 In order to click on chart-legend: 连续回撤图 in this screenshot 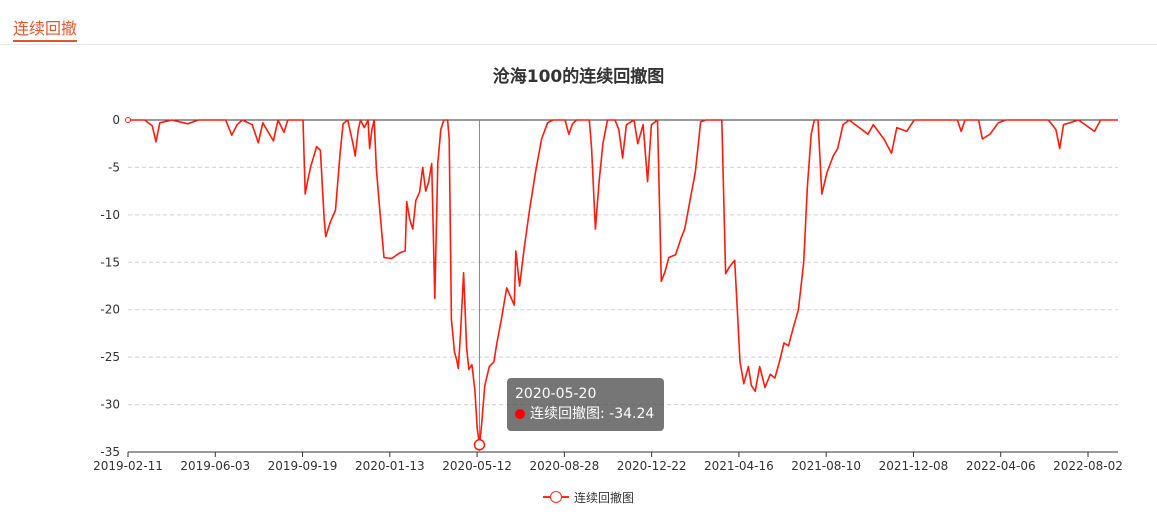, I will do `click(588, 497)`.